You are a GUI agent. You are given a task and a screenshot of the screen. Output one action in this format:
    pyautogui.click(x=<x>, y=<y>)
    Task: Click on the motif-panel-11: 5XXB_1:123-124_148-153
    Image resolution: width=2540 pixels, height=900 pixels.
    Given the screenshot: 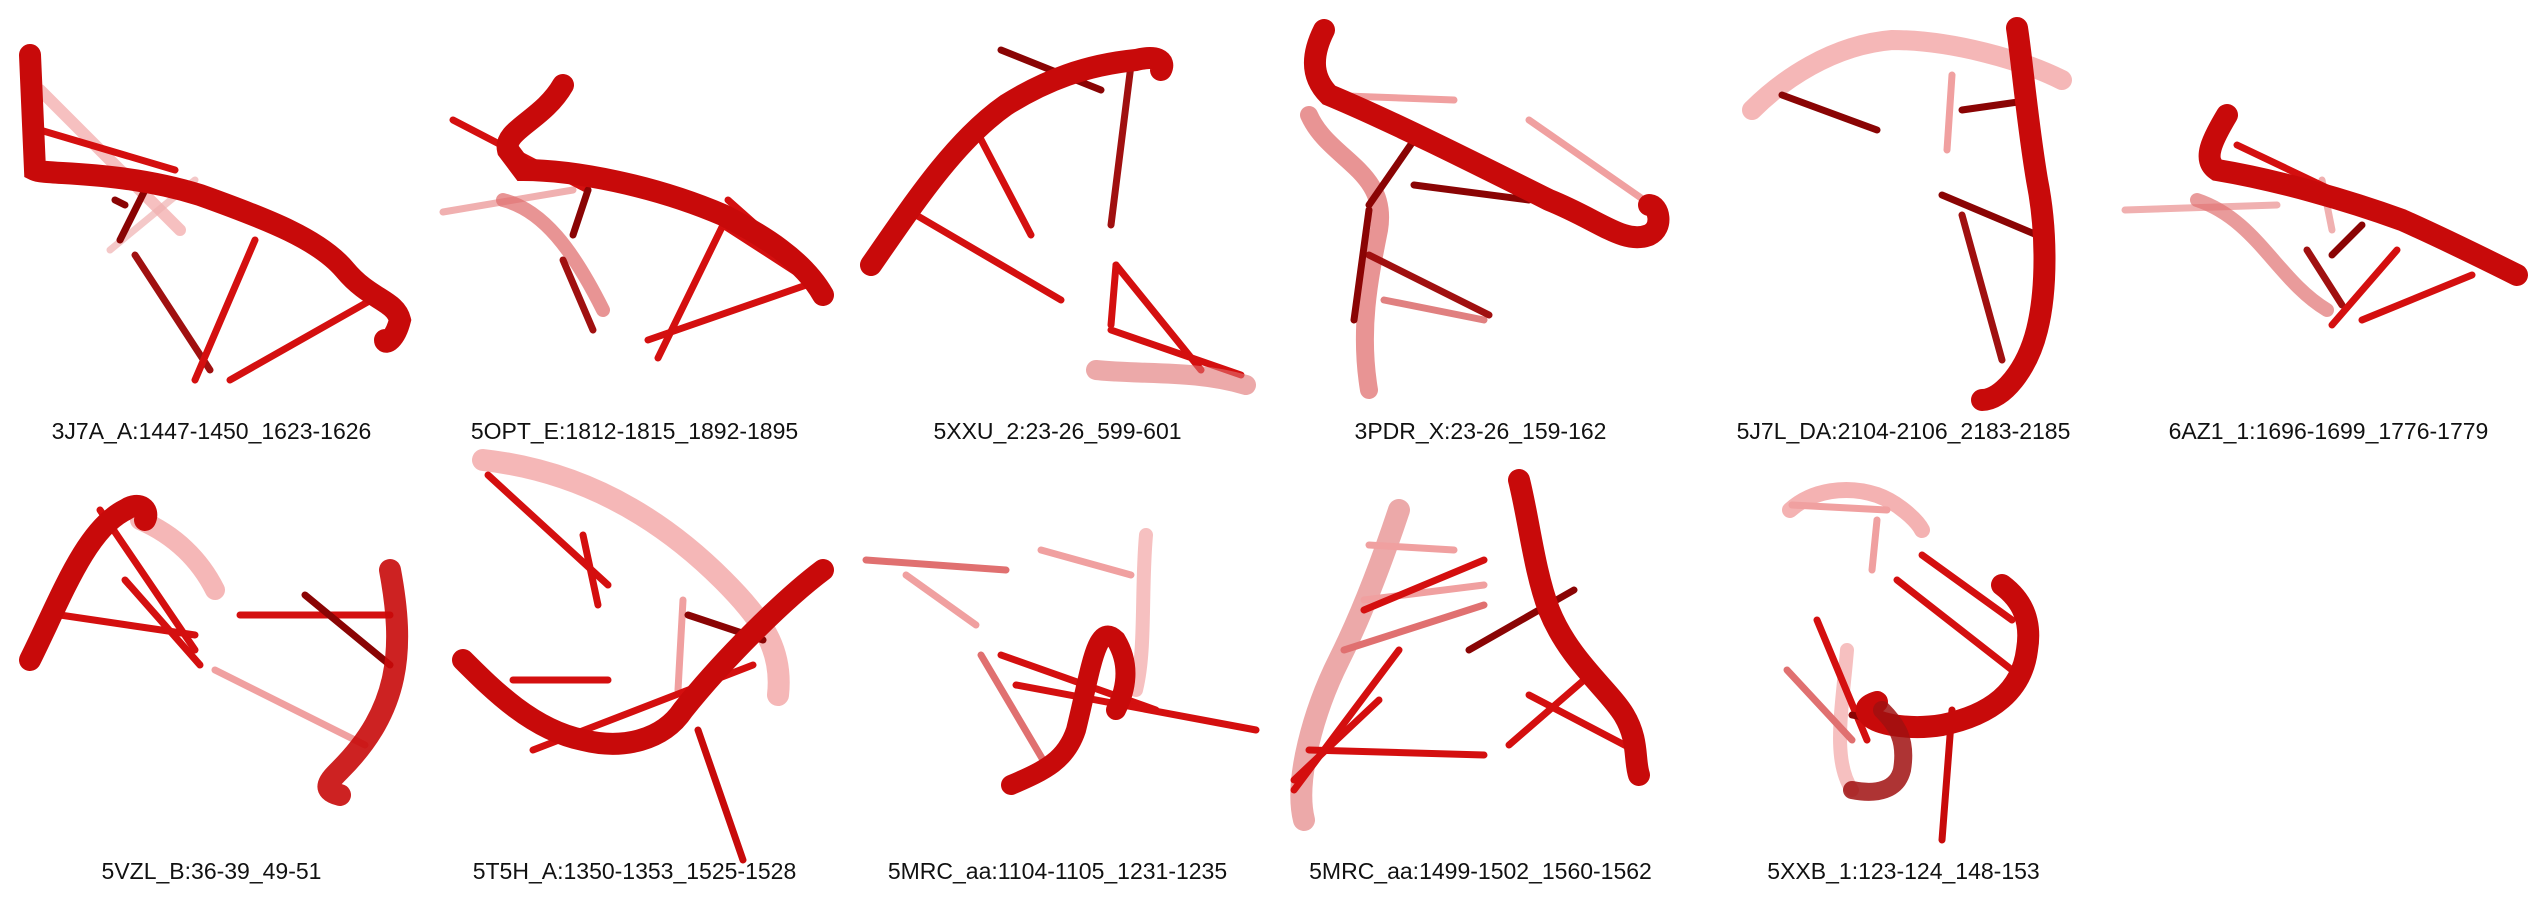 What is the action you would take?
    pyautogui.click(x=1903, y=675)
    